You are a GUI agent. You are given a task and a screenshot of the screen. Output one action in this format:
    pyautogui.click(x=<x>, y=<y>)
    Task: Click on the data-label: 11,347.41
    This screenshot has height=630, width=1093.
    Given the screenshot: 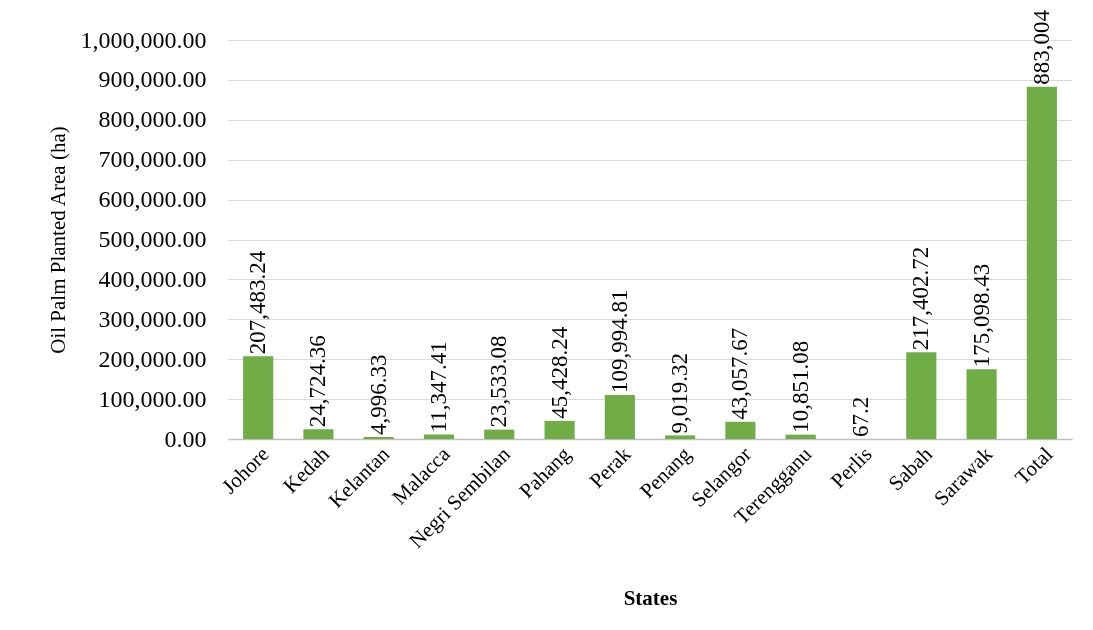 What is the action you would take?
    pyautogui.click(x=438, y=387)
    